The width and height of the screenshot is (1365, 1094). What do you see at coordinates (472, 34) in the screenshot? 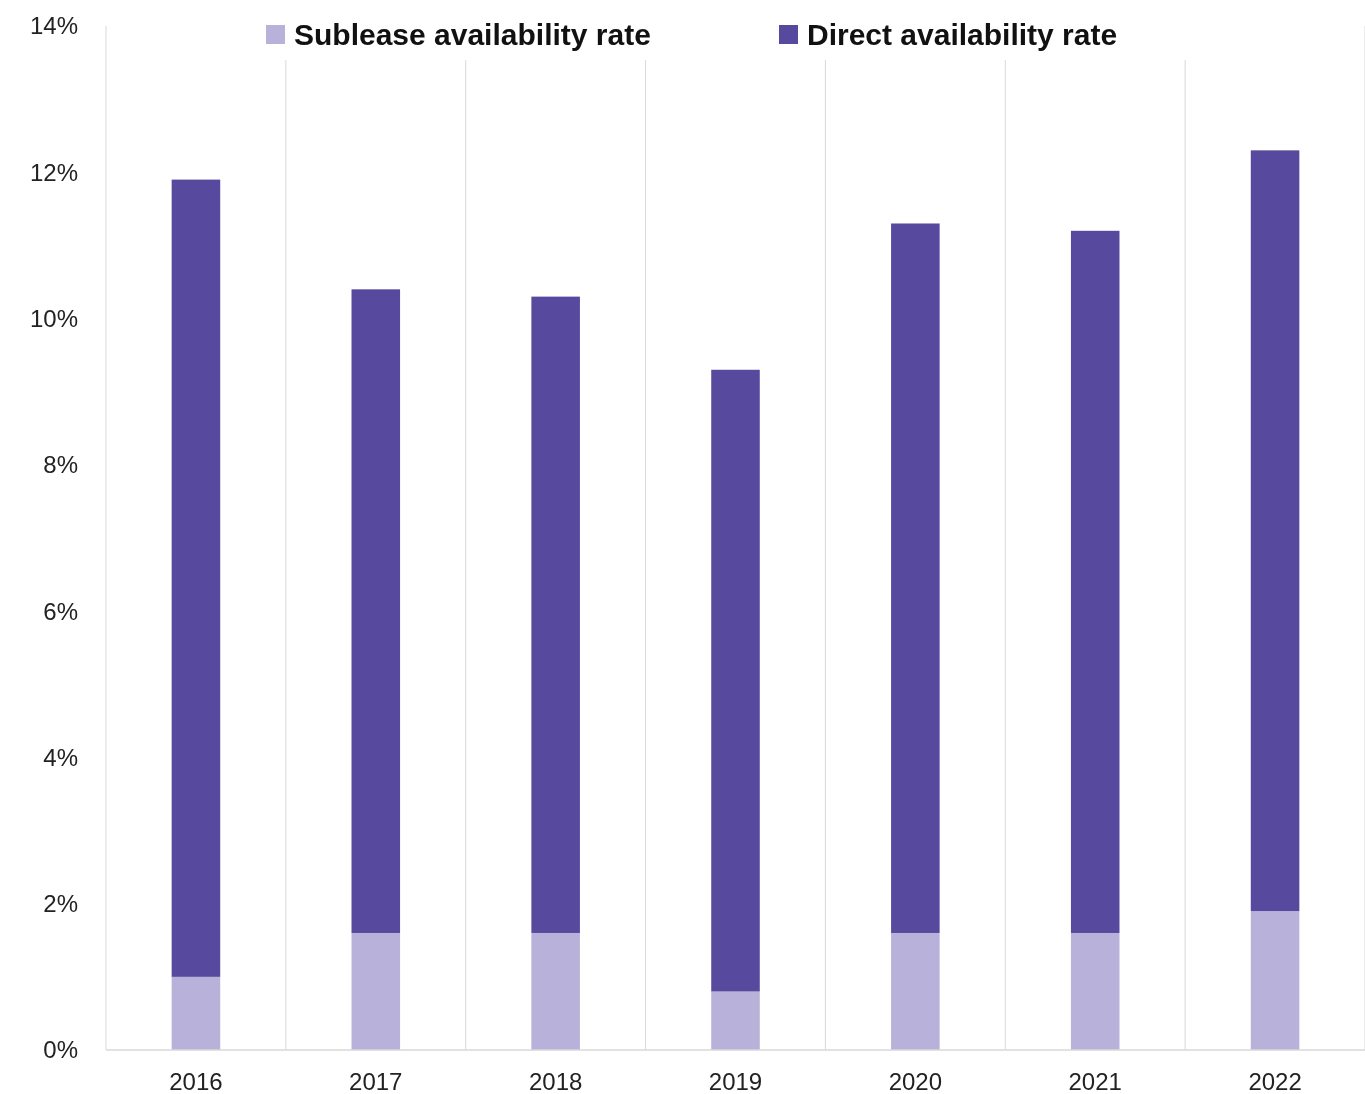
I see `legend-label: Sublease availability rate` at bounding box center [472, 34].